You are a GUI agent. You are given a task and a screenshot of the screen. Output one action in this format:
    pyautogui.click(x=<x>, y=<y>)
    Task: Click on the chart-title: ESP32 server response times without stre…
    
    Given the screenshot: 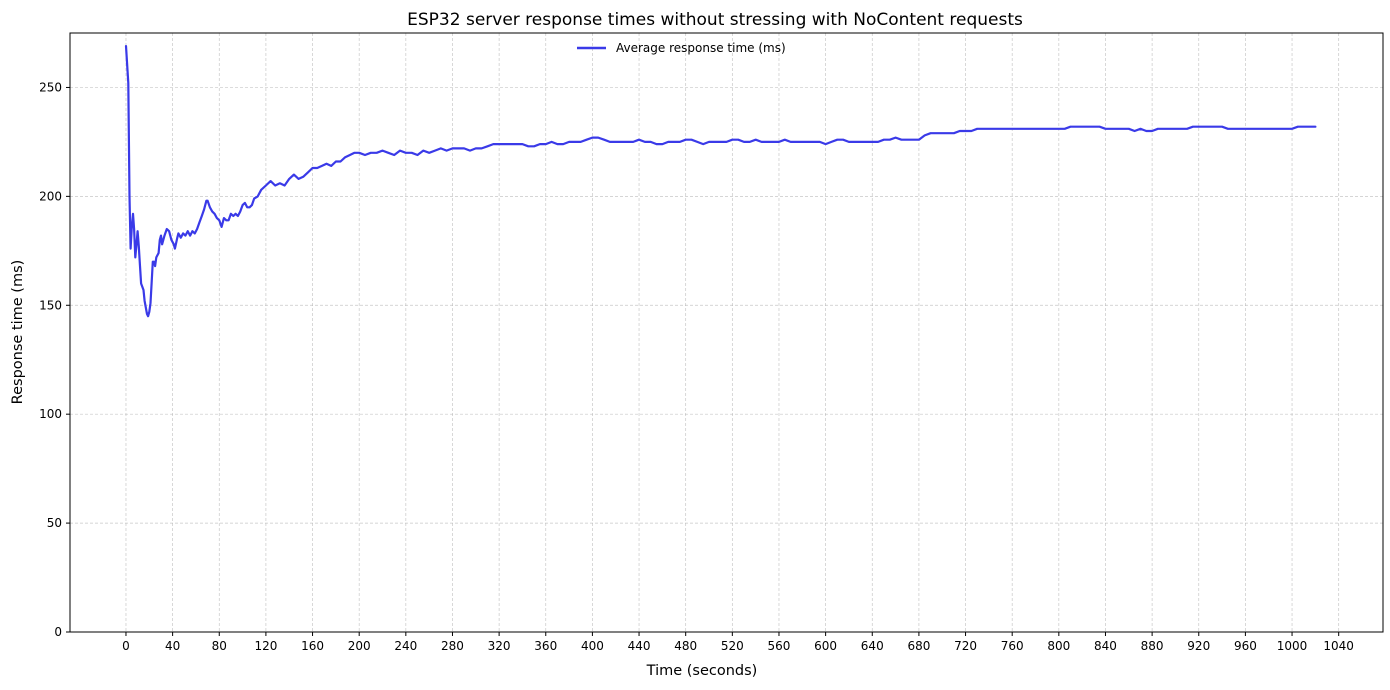 What is the action you would take?
    pyautogui.click(x=715, y=20)
    